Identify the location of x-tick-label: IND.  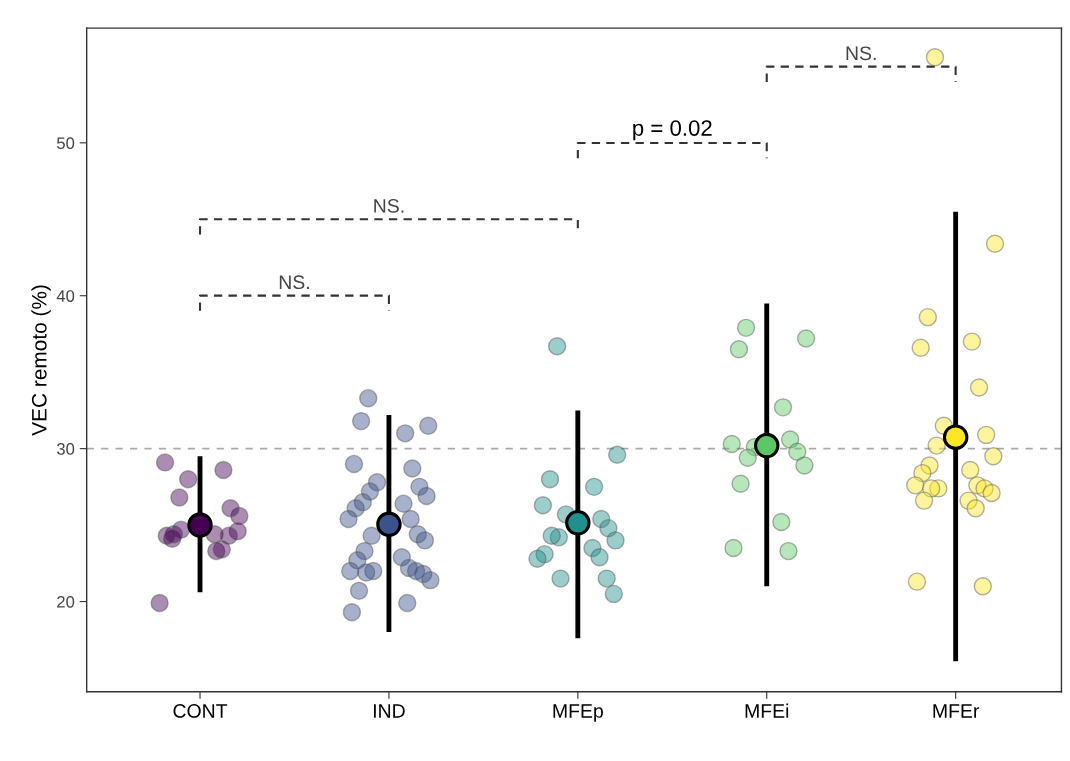
(389, 711).